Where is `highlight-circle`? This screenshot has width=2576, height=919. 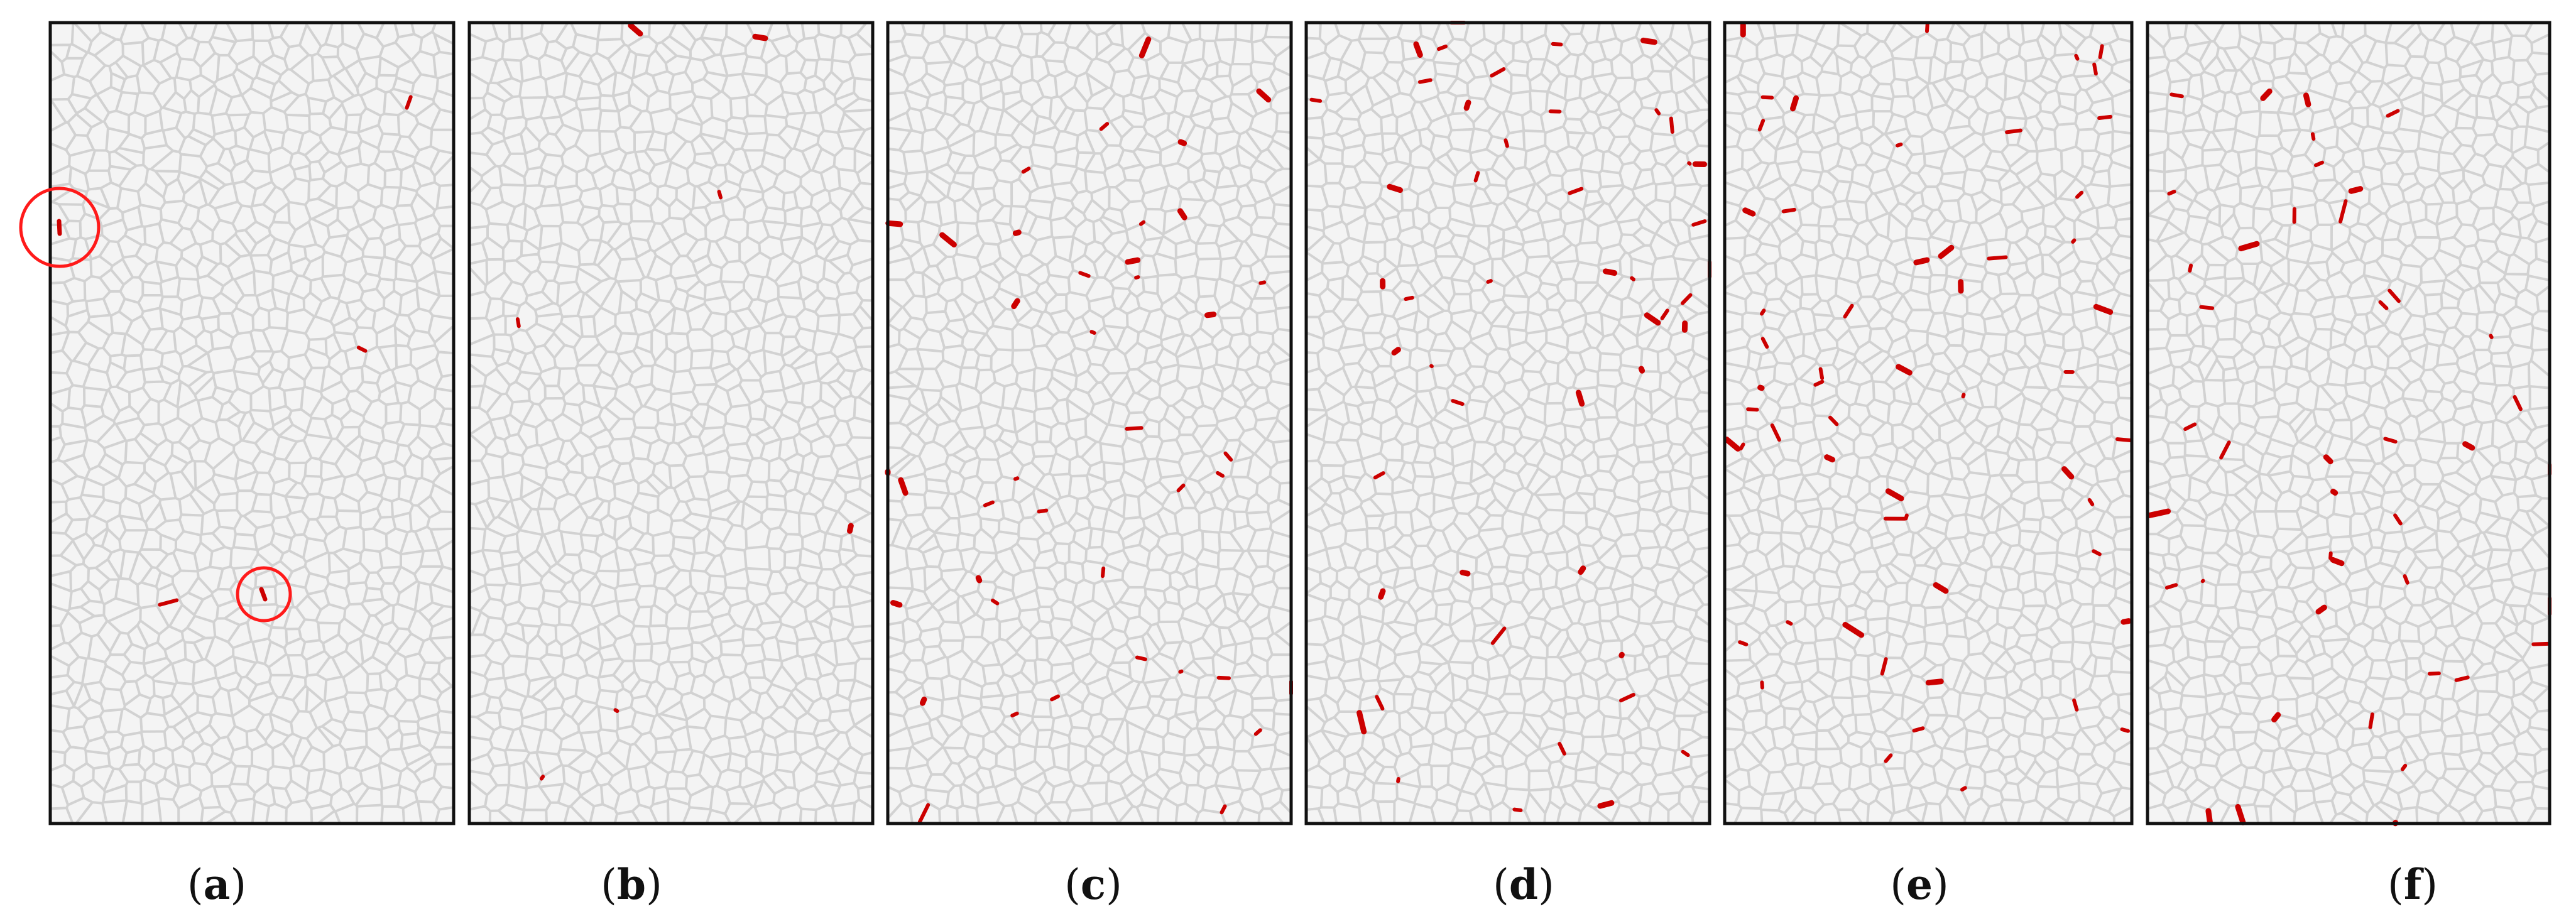 highlight-circle is located at coordinates (264, 594).